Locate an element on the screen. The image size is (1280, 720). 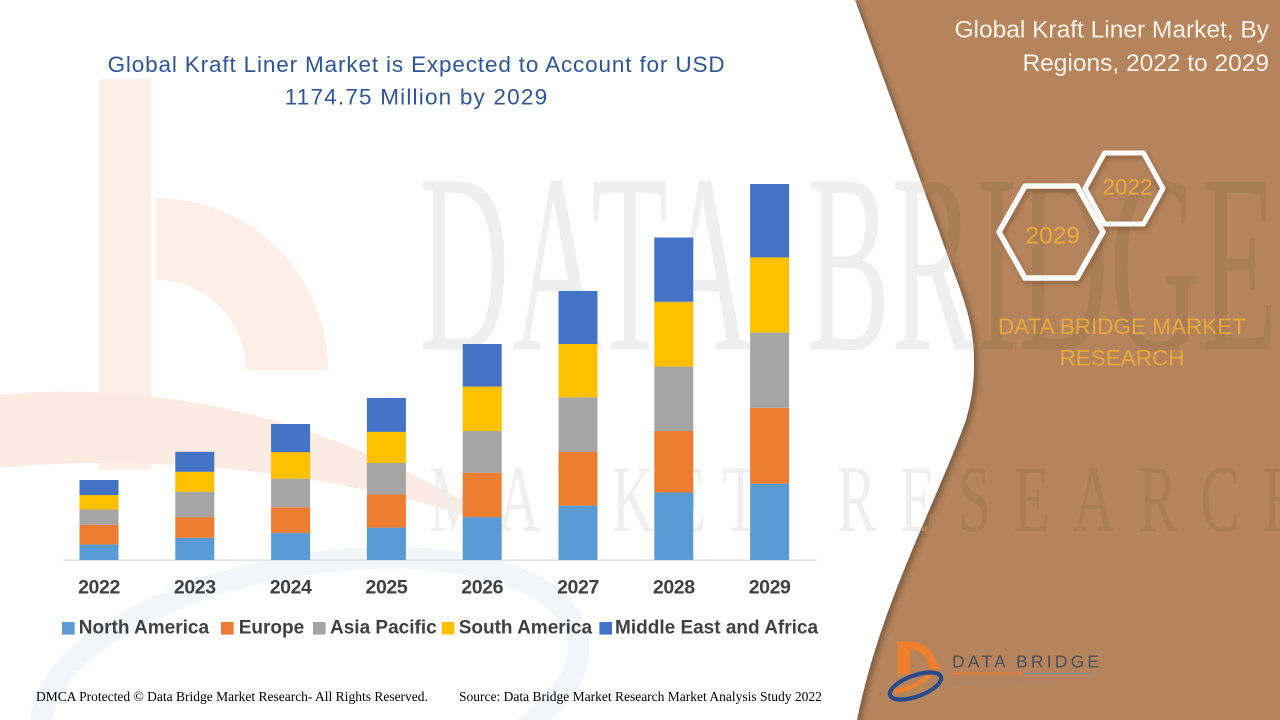
svg-text: South America is located at coordinates (526, 628).